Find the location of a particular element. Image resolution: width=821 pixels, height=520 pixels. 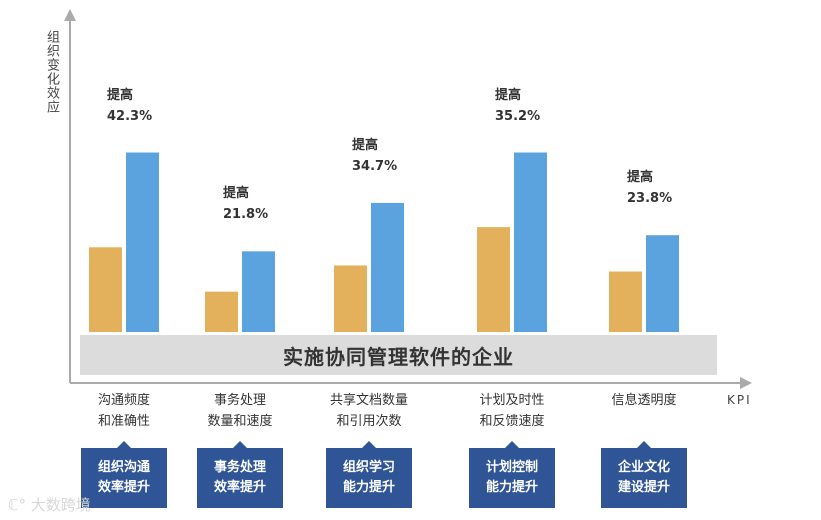

outcome-box-1: 组织沟通 效率提升 is located at coordinates (124, 474).